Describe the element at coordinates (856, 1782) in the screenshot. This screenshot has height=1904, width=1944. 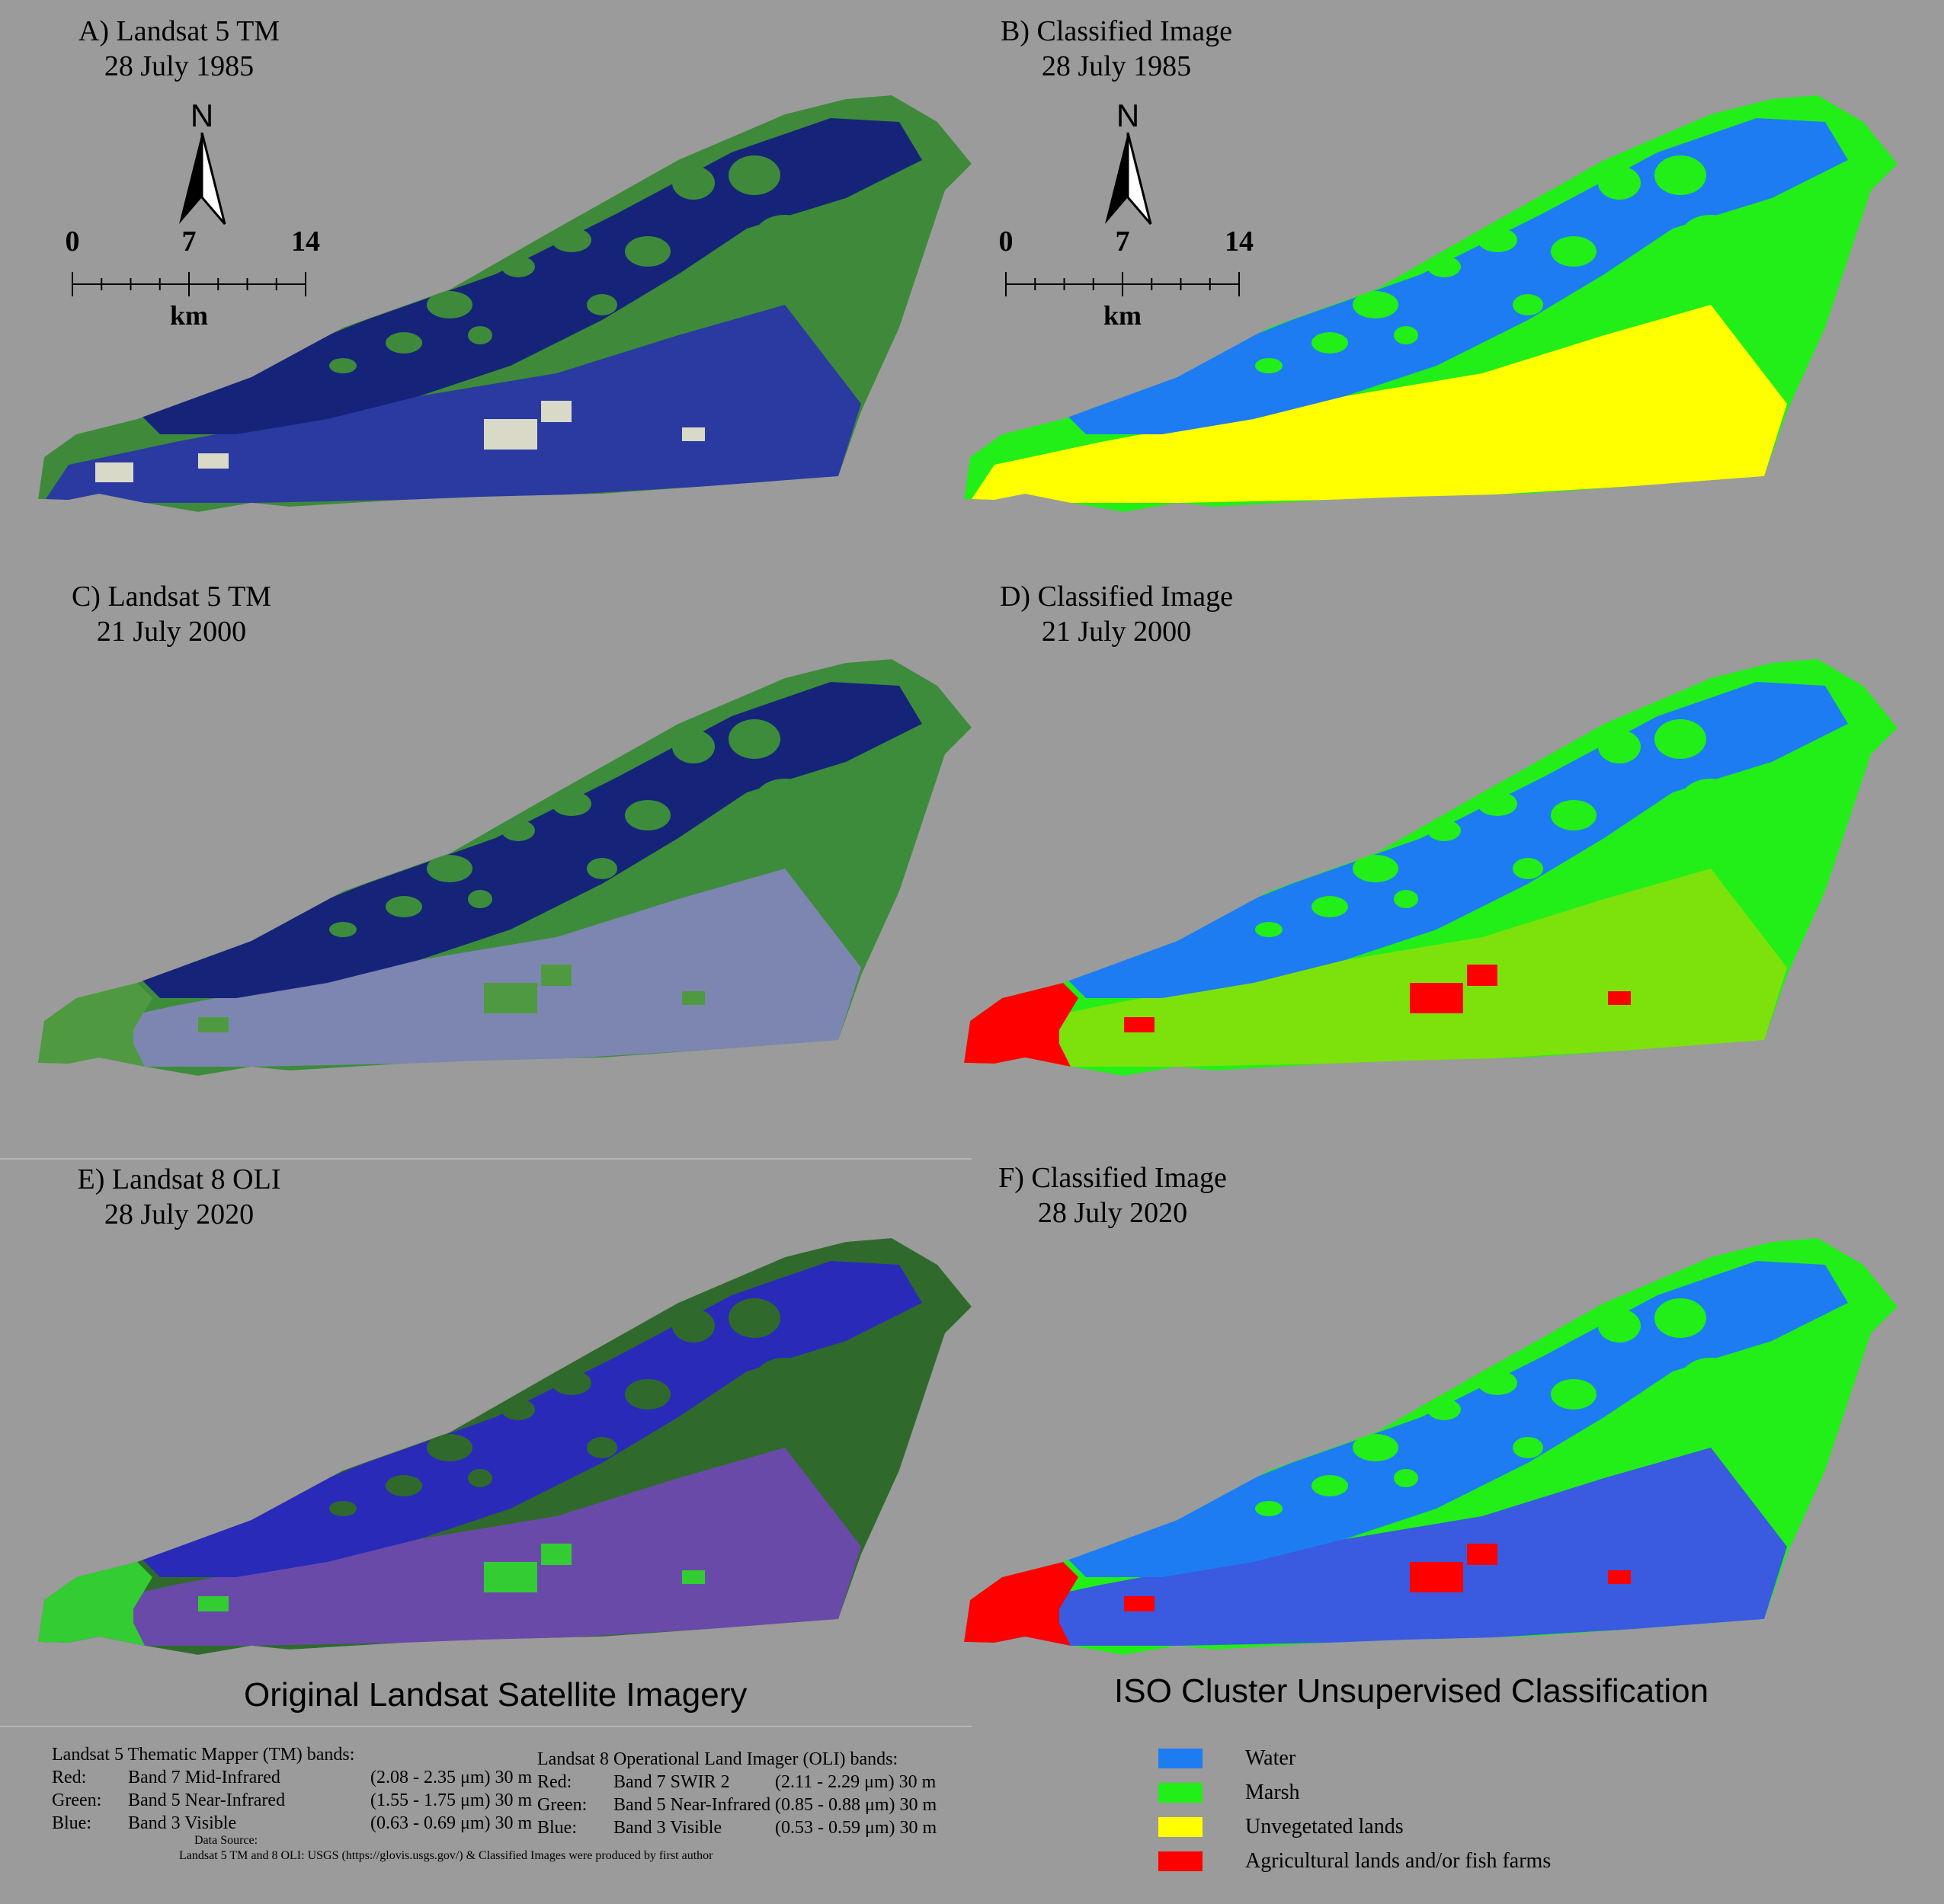
I see `band-range: (2.11 - 2.29 μm) 30 m` at that location.